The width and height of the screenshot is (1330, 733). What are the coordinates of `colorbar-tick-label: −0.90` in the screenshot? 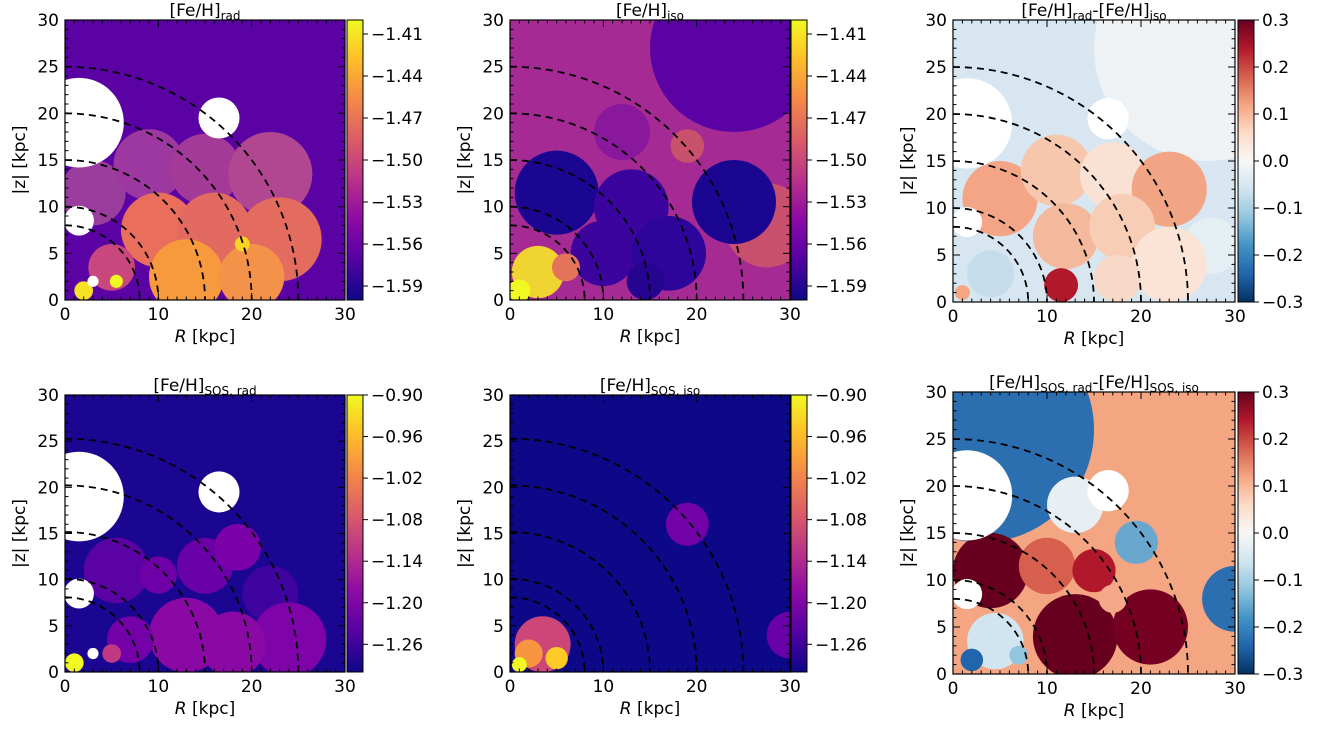 It's located at (397, 396).